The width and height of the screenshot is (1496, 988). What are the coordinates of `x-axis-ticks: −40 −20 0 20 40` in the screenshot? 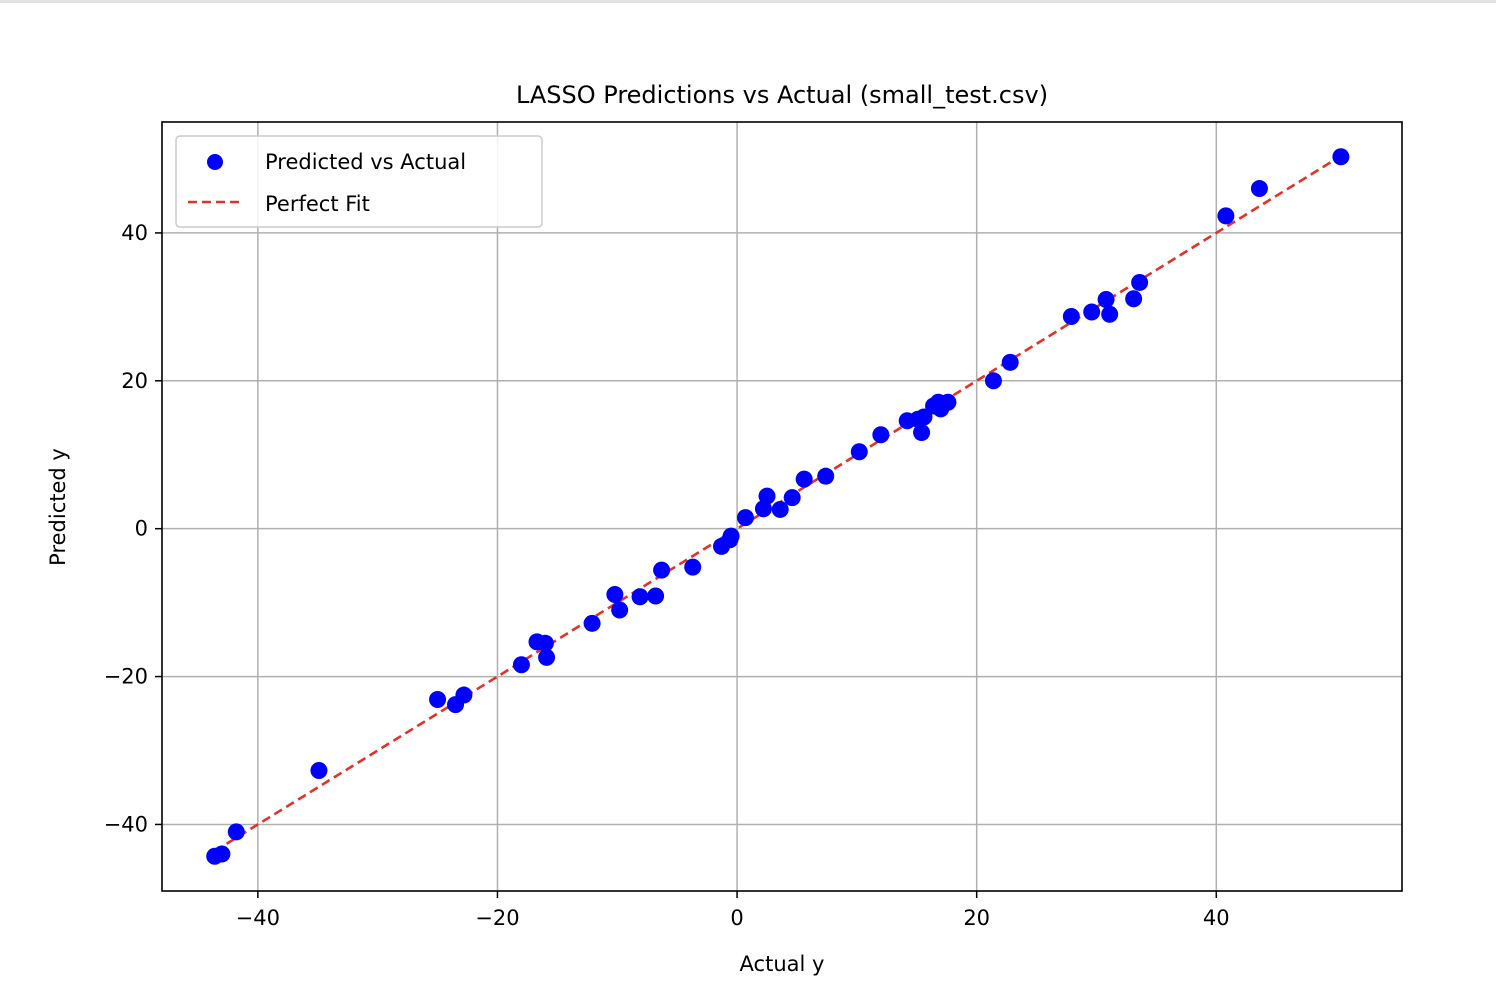 It's located at (733, 910).